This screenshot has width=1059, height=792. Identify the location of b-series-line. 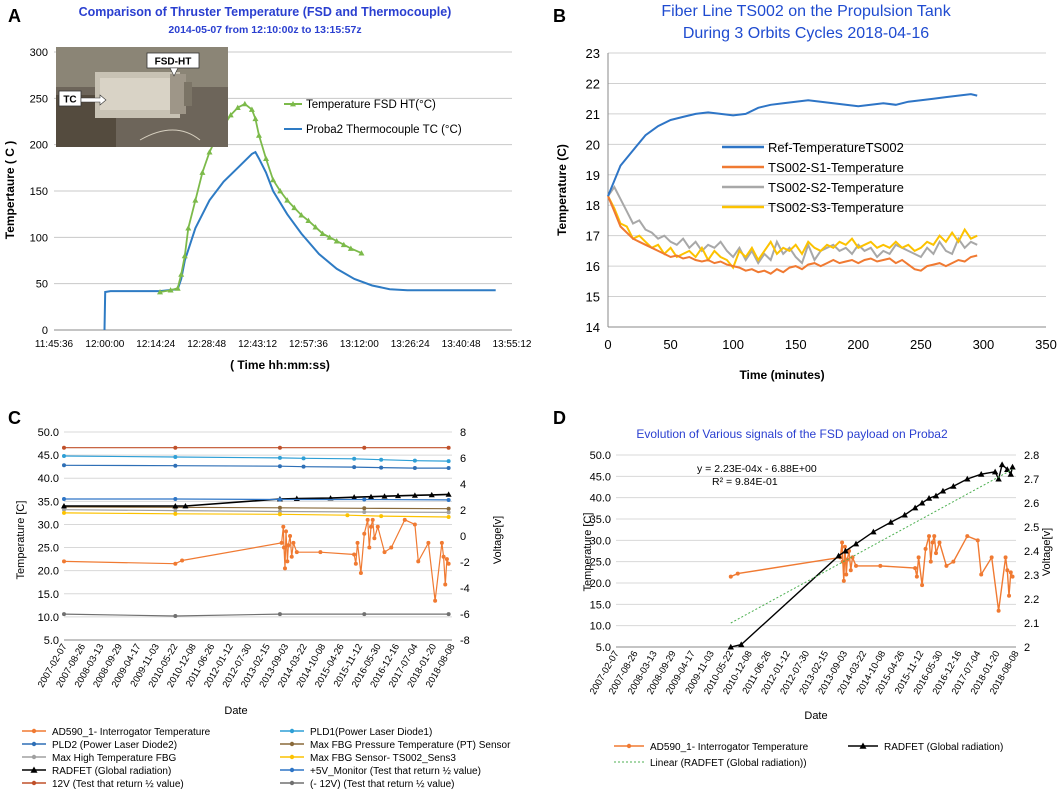
(792, 232).